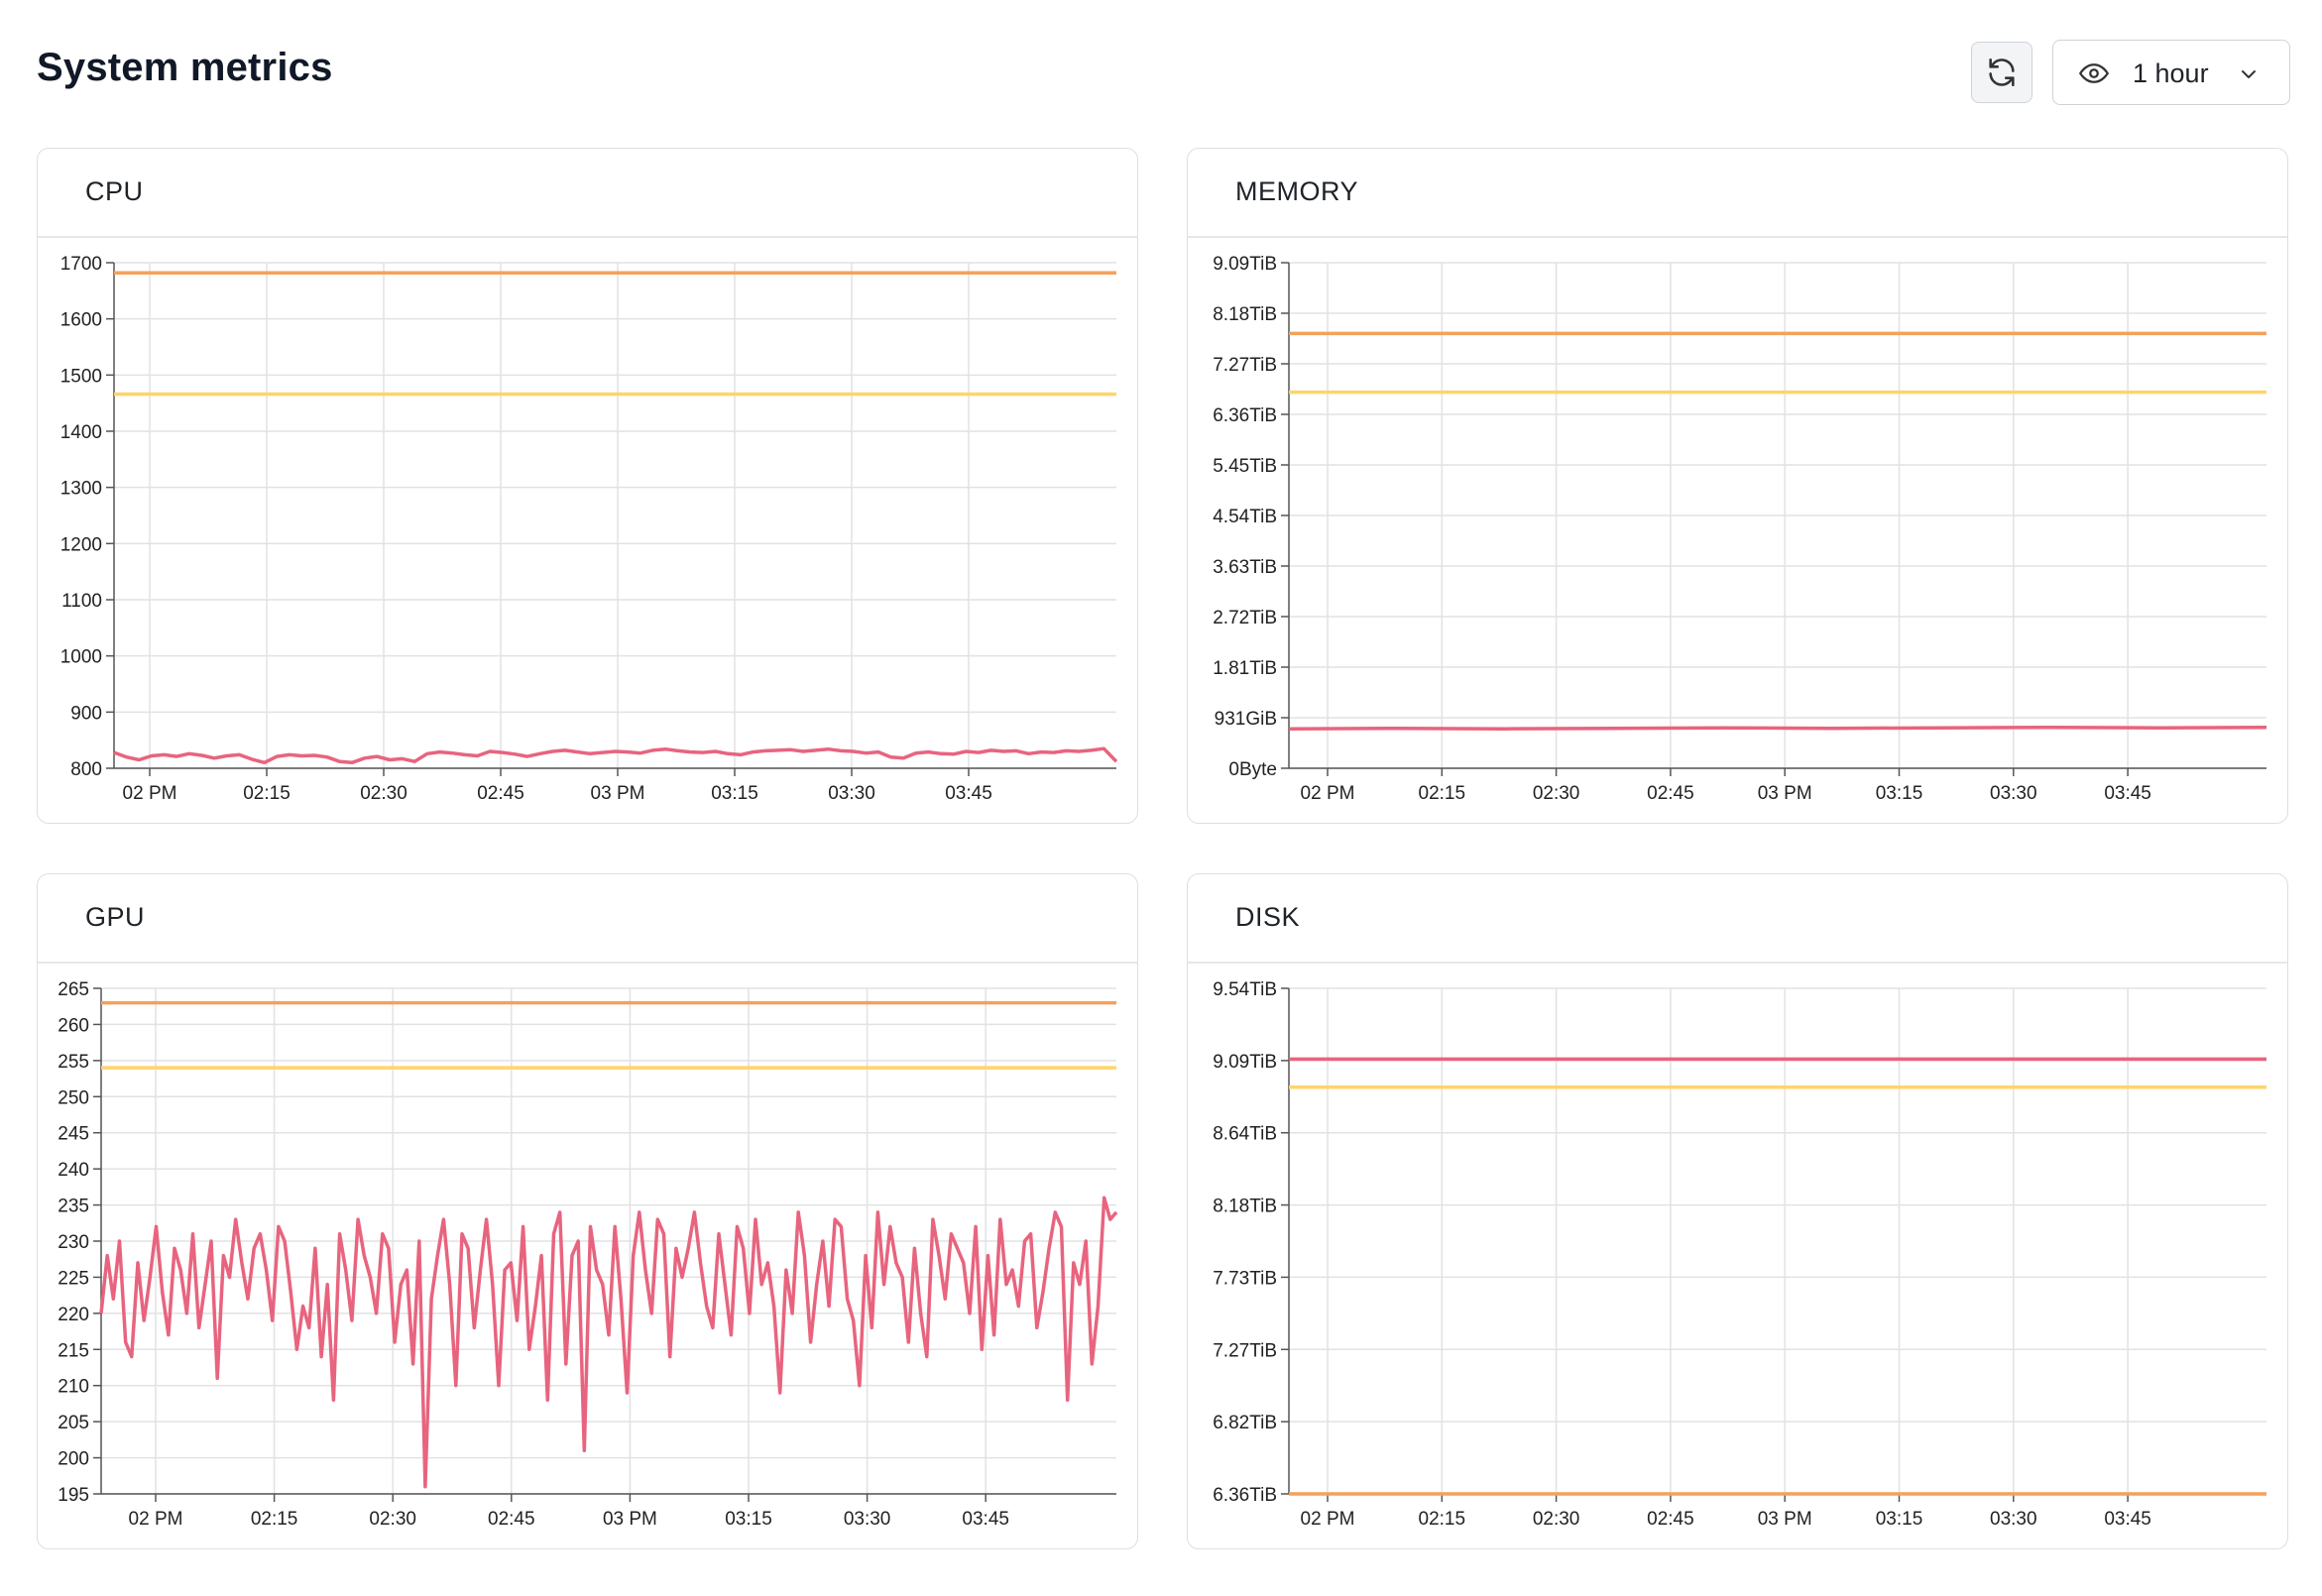 This screenshot has height=1596, width=2322. I want to click on chevron-down-icon, so click(2249, 74).